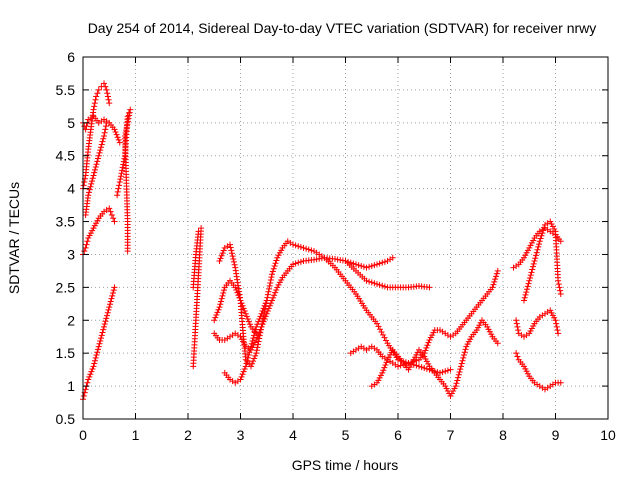 Image resolution: width=640 pixels, height=480 pixels. I want to click on x-tick-label: 6, so click(398, 435).